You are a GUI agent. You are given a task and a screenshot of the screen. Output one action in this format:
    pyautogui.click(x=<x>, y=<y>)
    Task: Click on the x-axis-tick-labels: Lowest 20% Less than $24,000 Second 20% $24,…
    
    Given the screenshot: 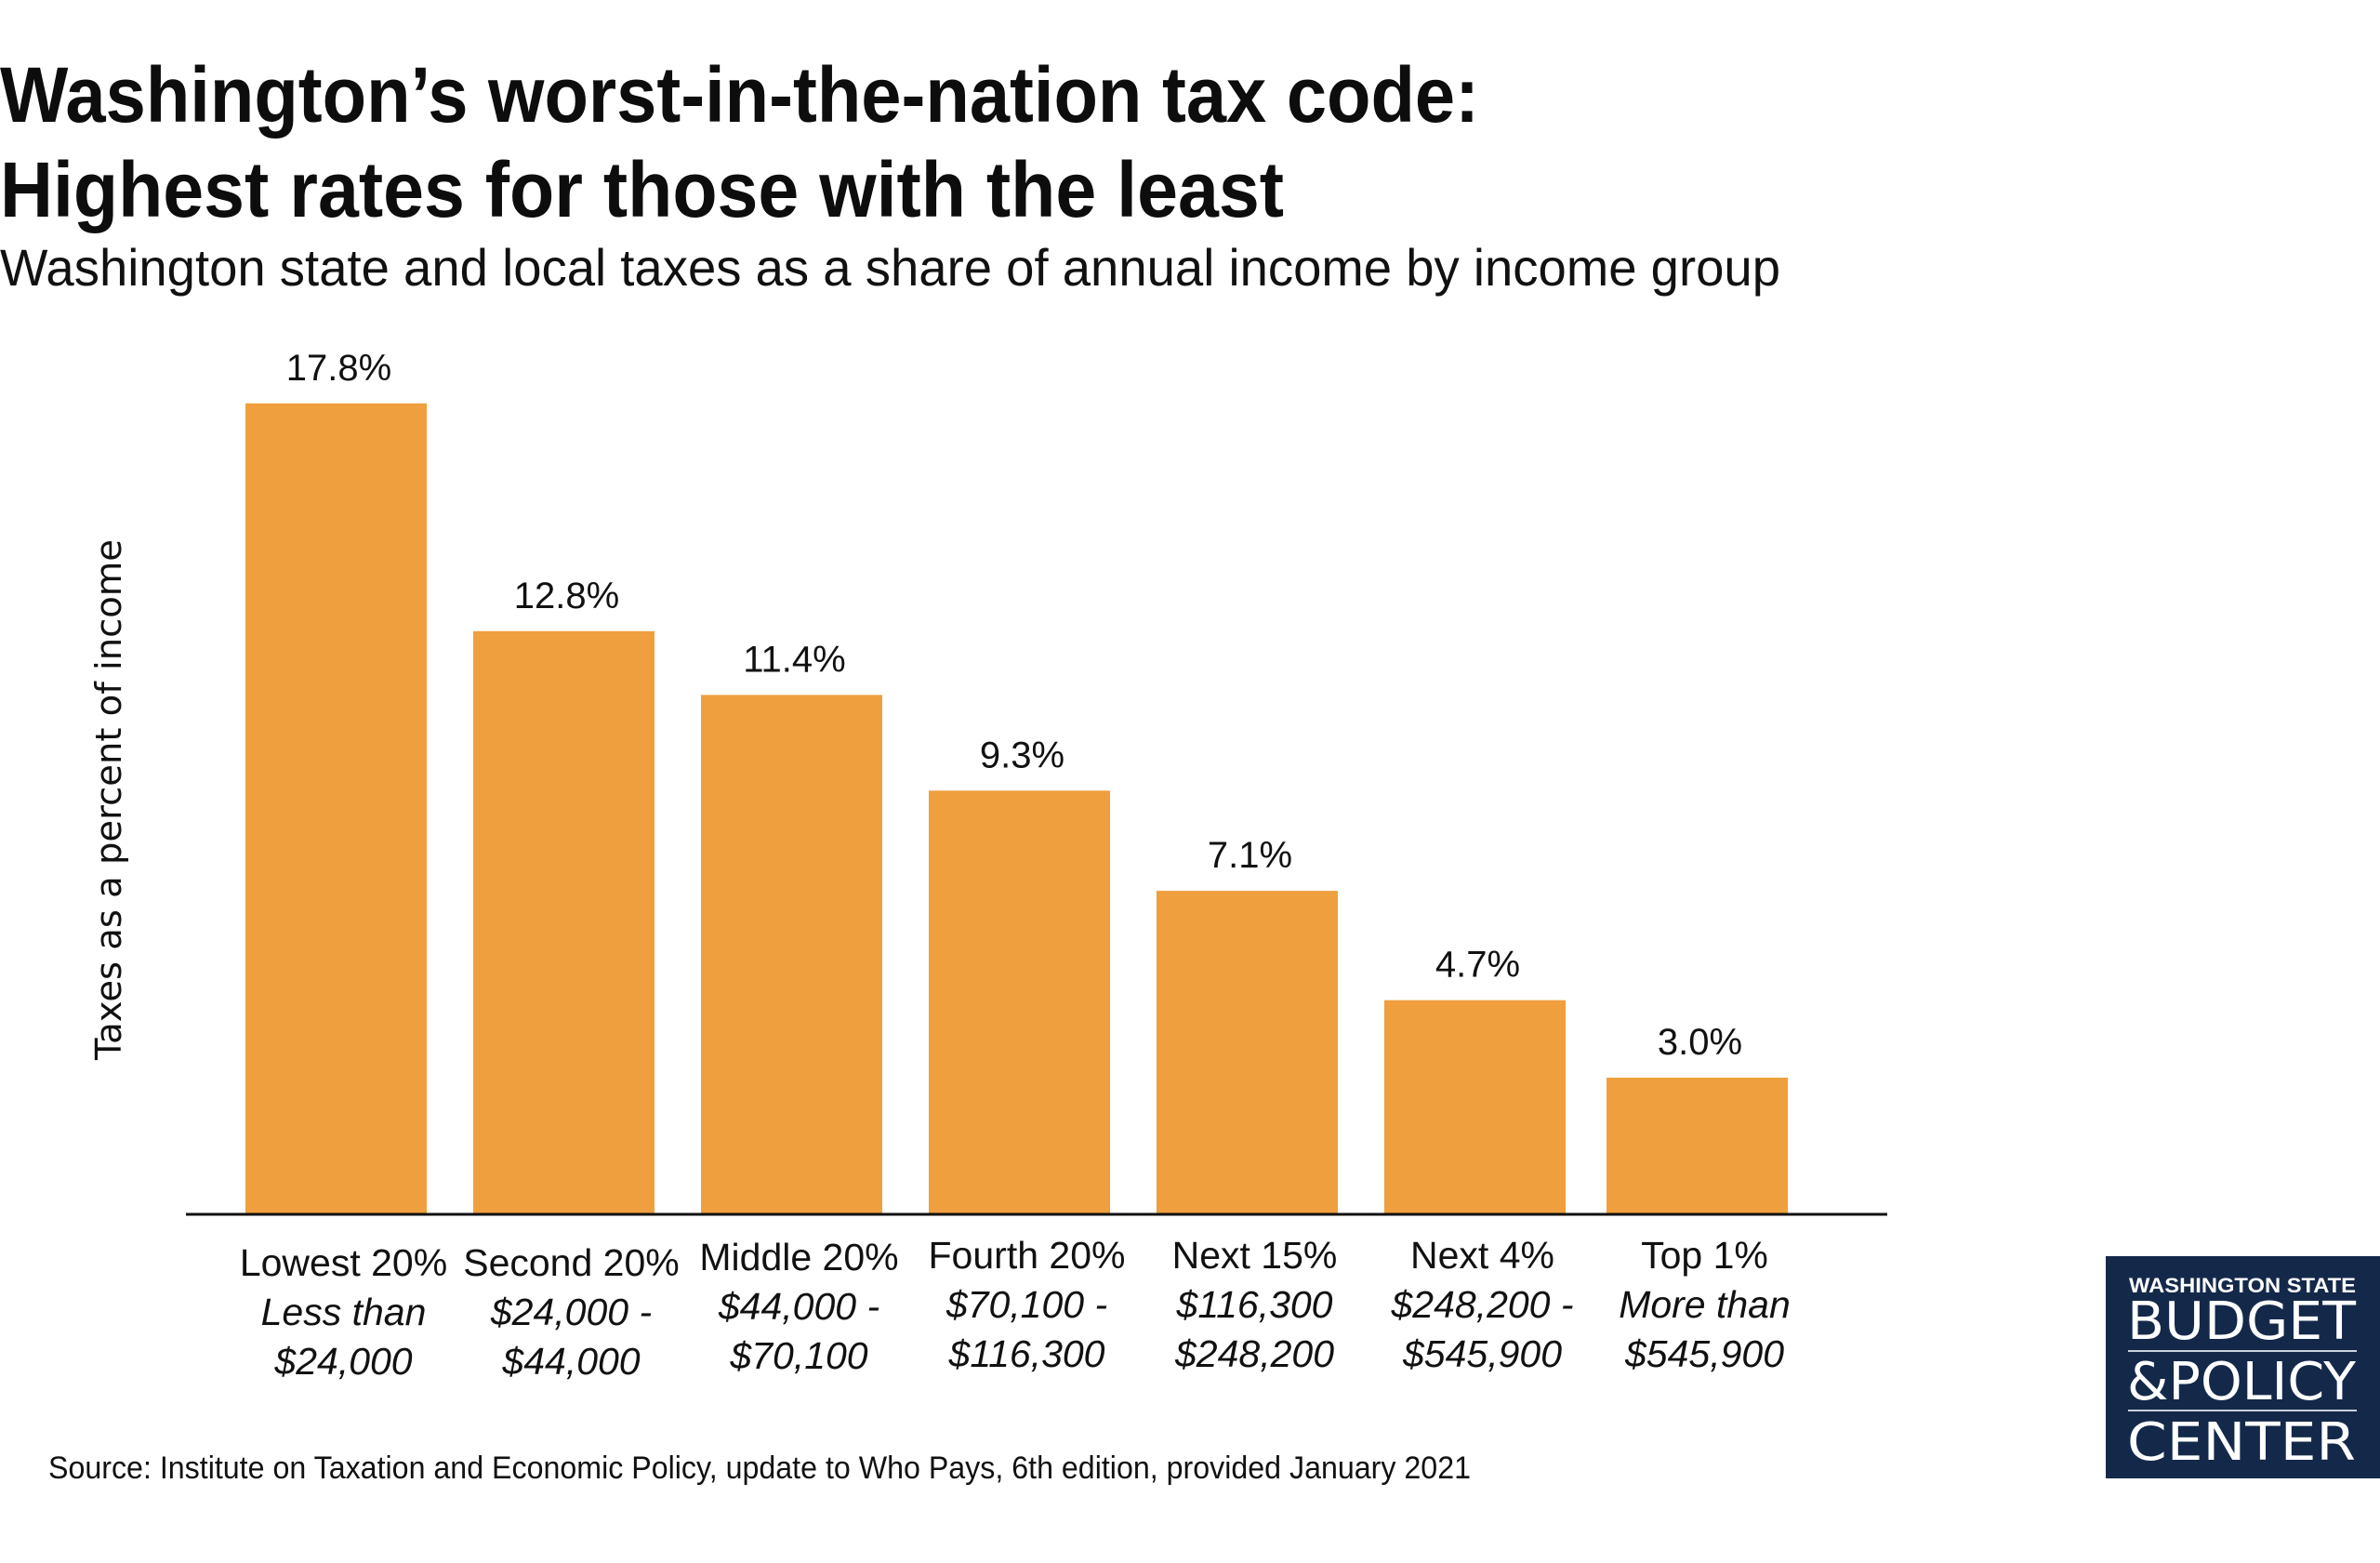 What is the action you would take?
    pyautogui.click(x=1015, y=1309)
    